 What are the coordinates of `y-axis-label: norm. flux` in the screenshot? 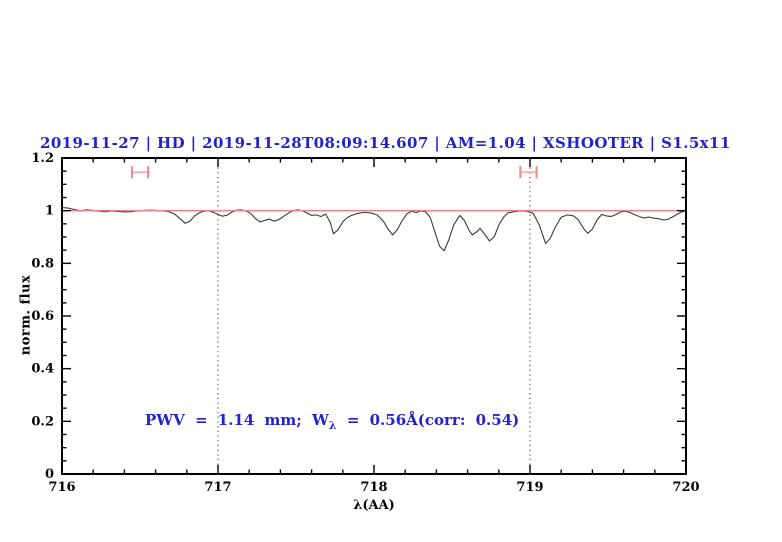 It's located at (26, 315).